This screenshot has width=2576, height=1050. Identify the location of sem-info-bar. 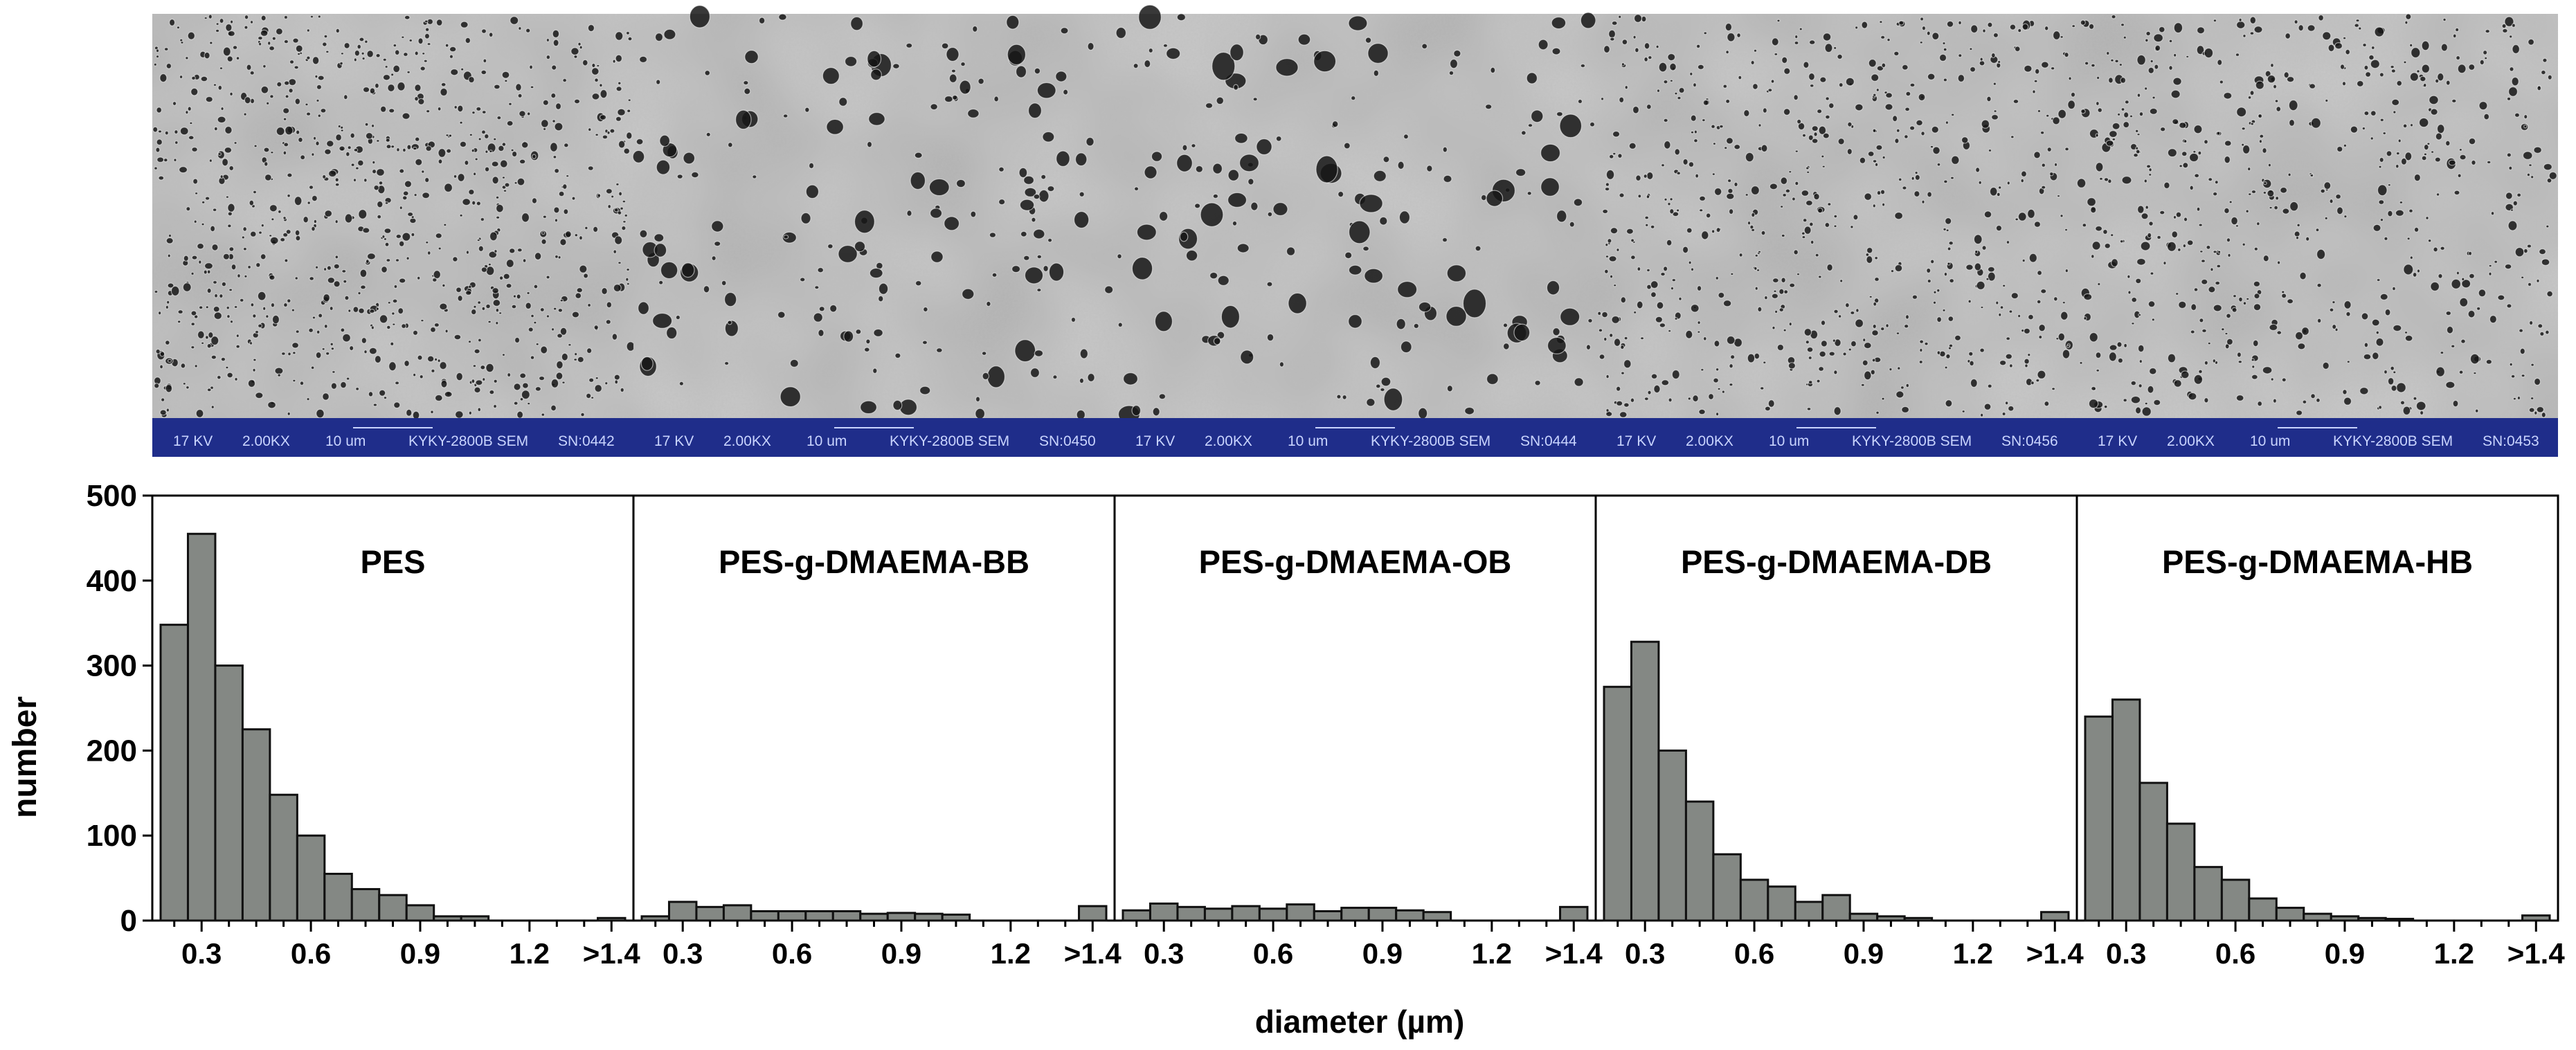
(1355, 437).